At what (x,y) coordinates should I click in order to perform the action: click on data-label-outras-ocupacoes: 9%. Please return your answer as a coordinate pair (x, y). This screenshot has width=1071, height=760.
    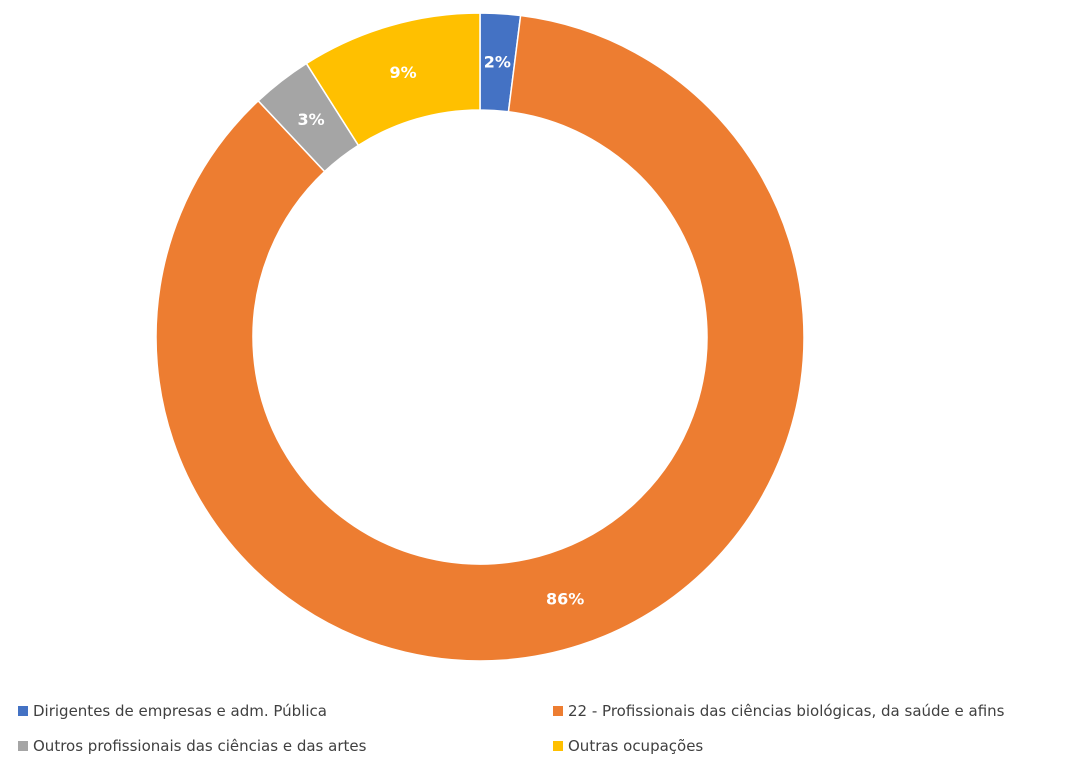
    Looking at the image, I should click on (403, 72).